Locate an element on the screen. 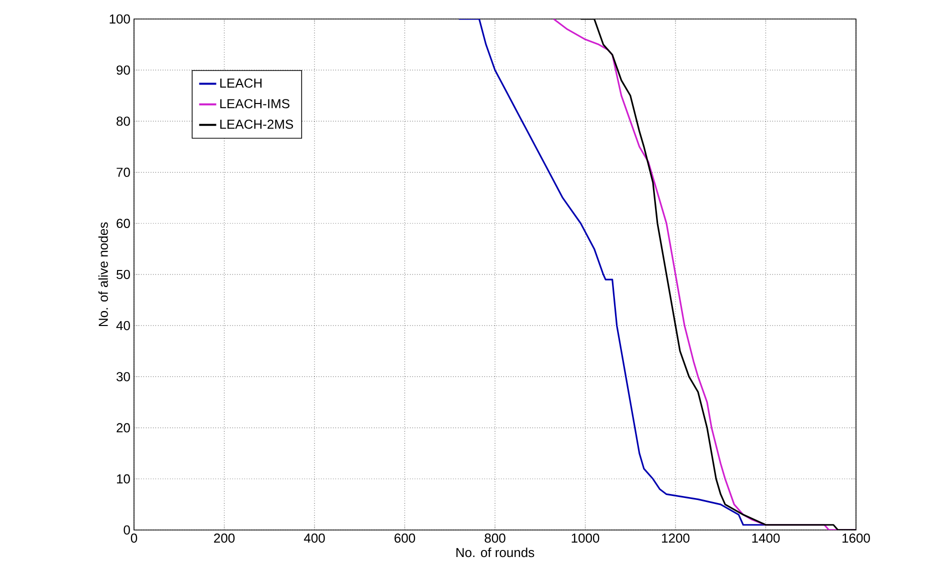 The image size is (929, 562). x-tick-label: 400 is located at coordinates (314, 538).